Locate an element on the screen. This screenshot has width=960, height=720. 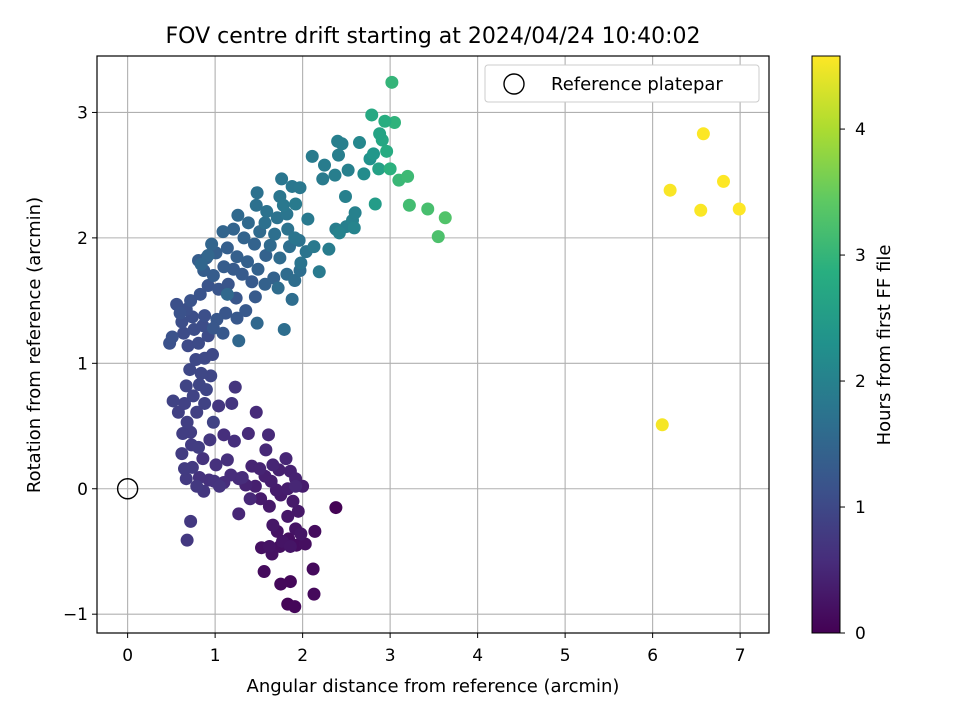
colorbar-label: Hours from first FF file is located at coordinates (884, 345).